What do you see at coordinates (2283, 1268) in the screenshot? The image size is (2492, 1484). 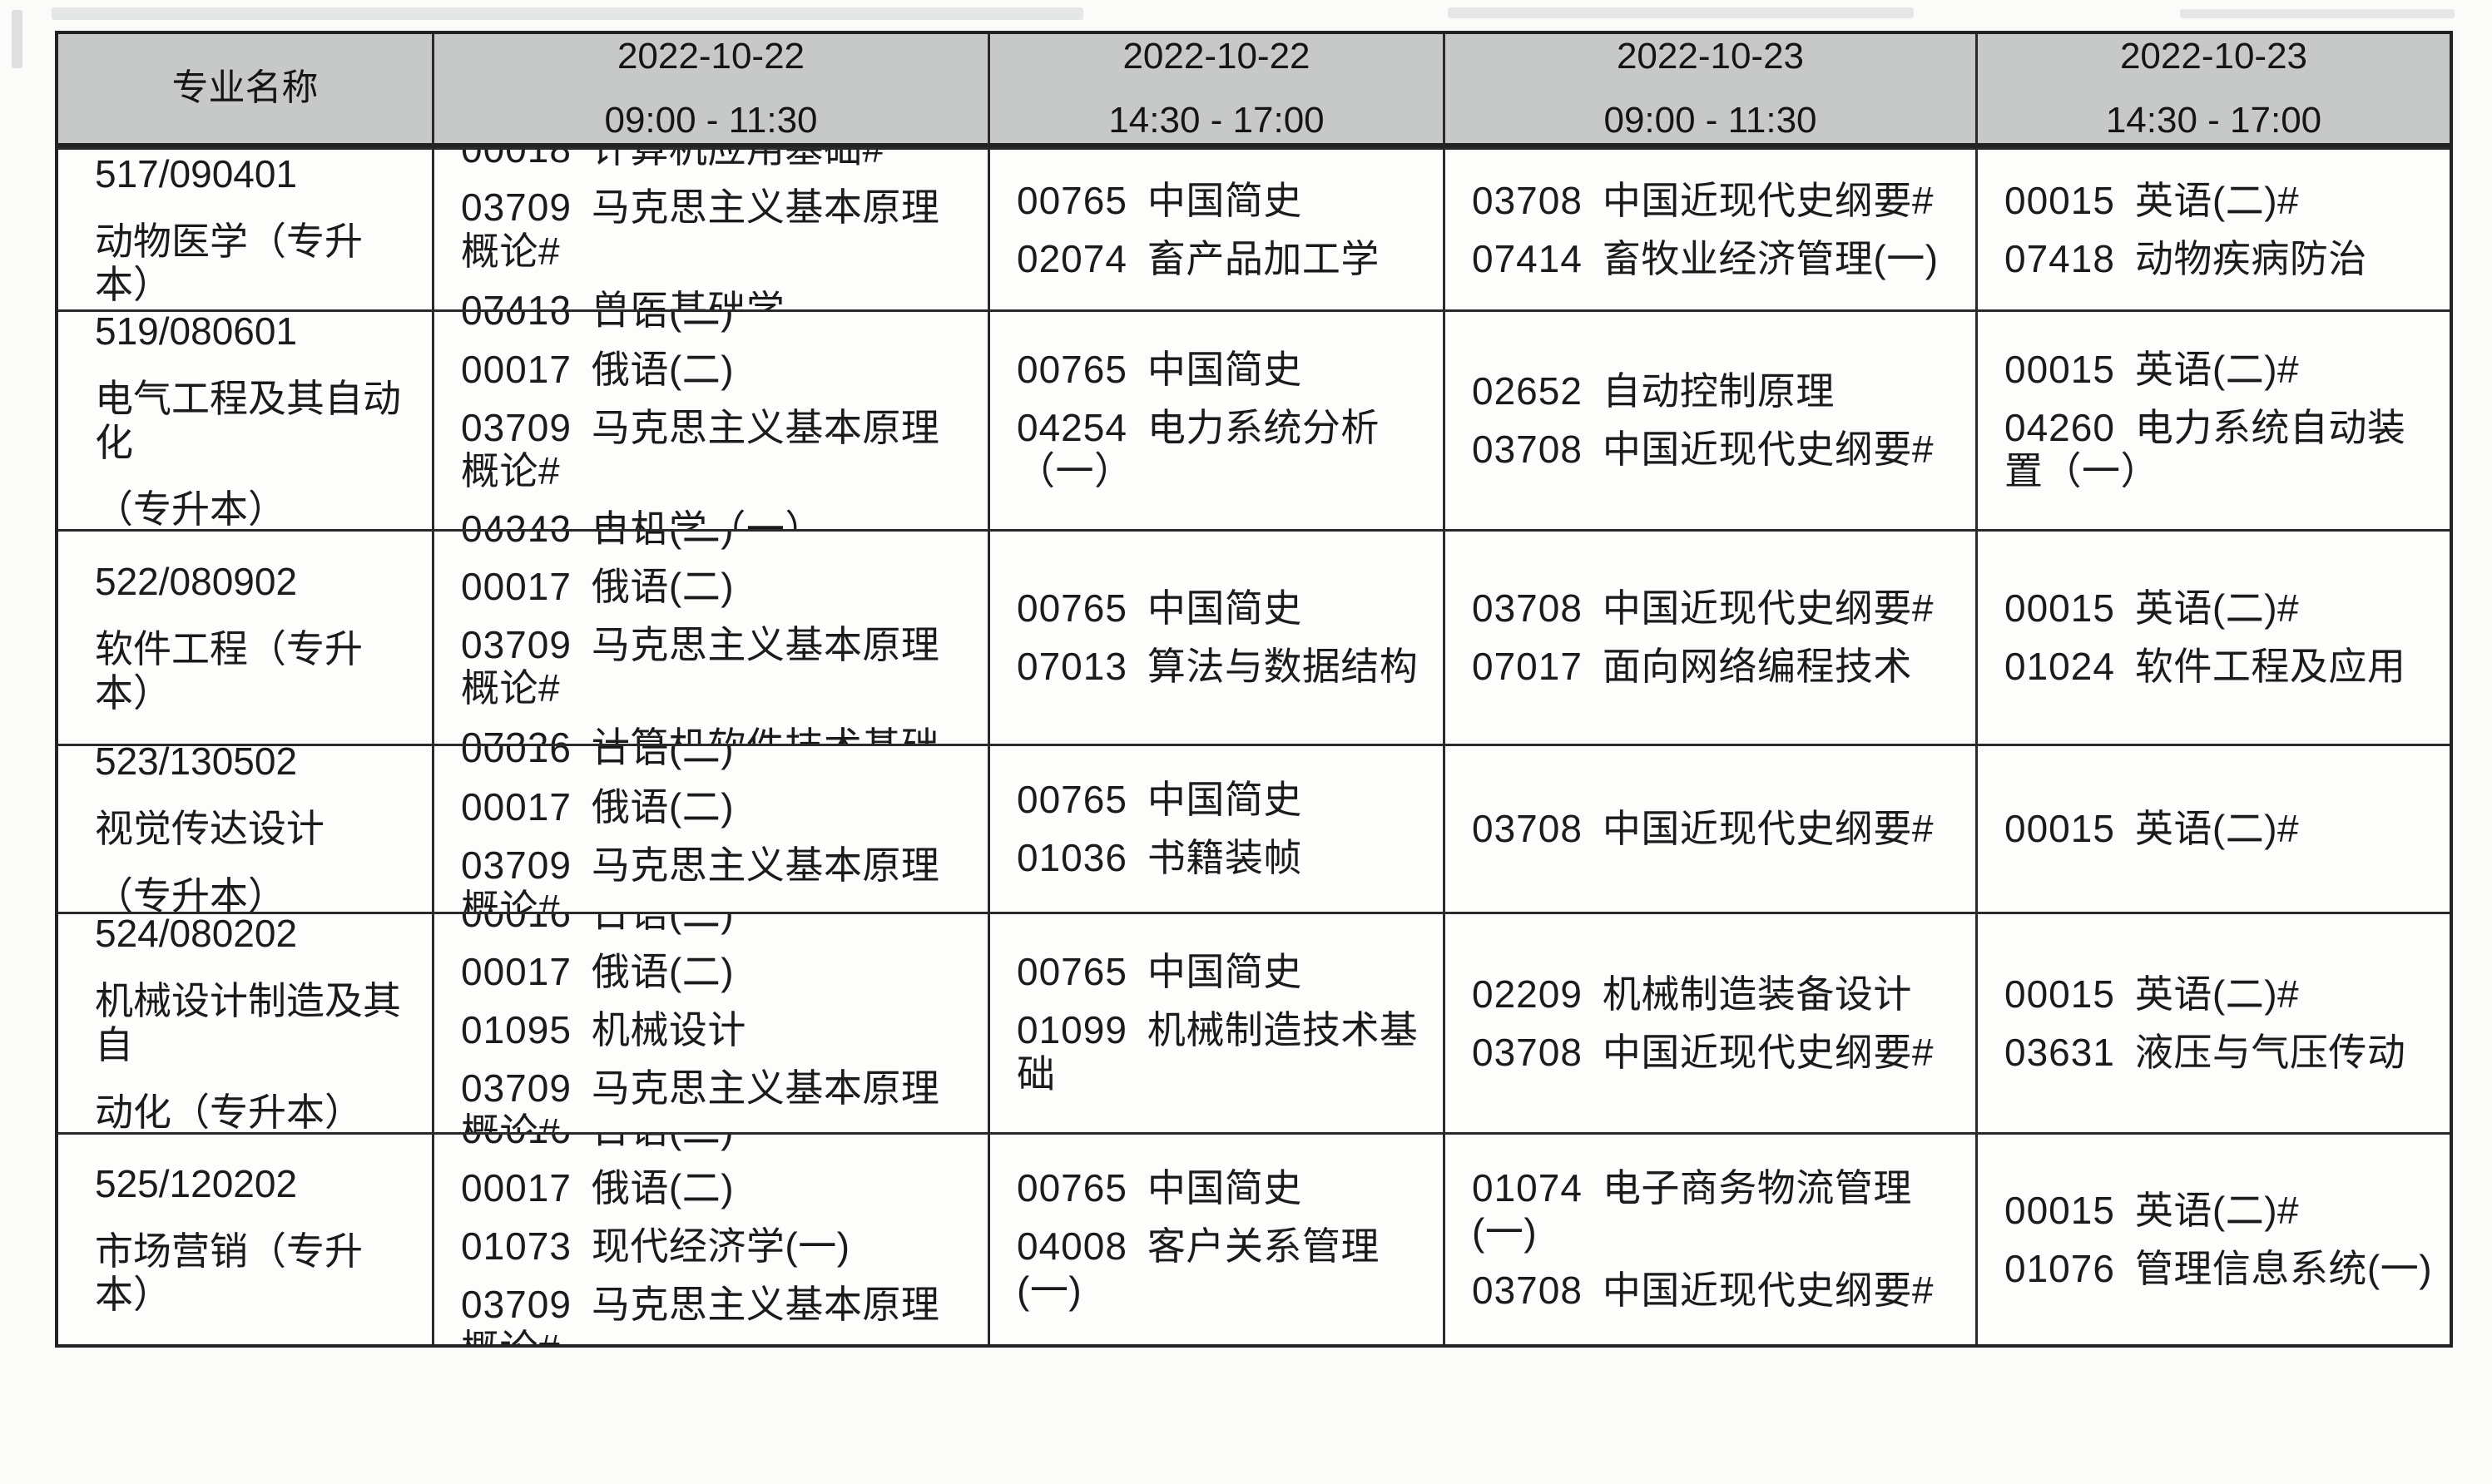 I see `course-name: 管理信息系统(一)` at bounding box center [2283, 1268].